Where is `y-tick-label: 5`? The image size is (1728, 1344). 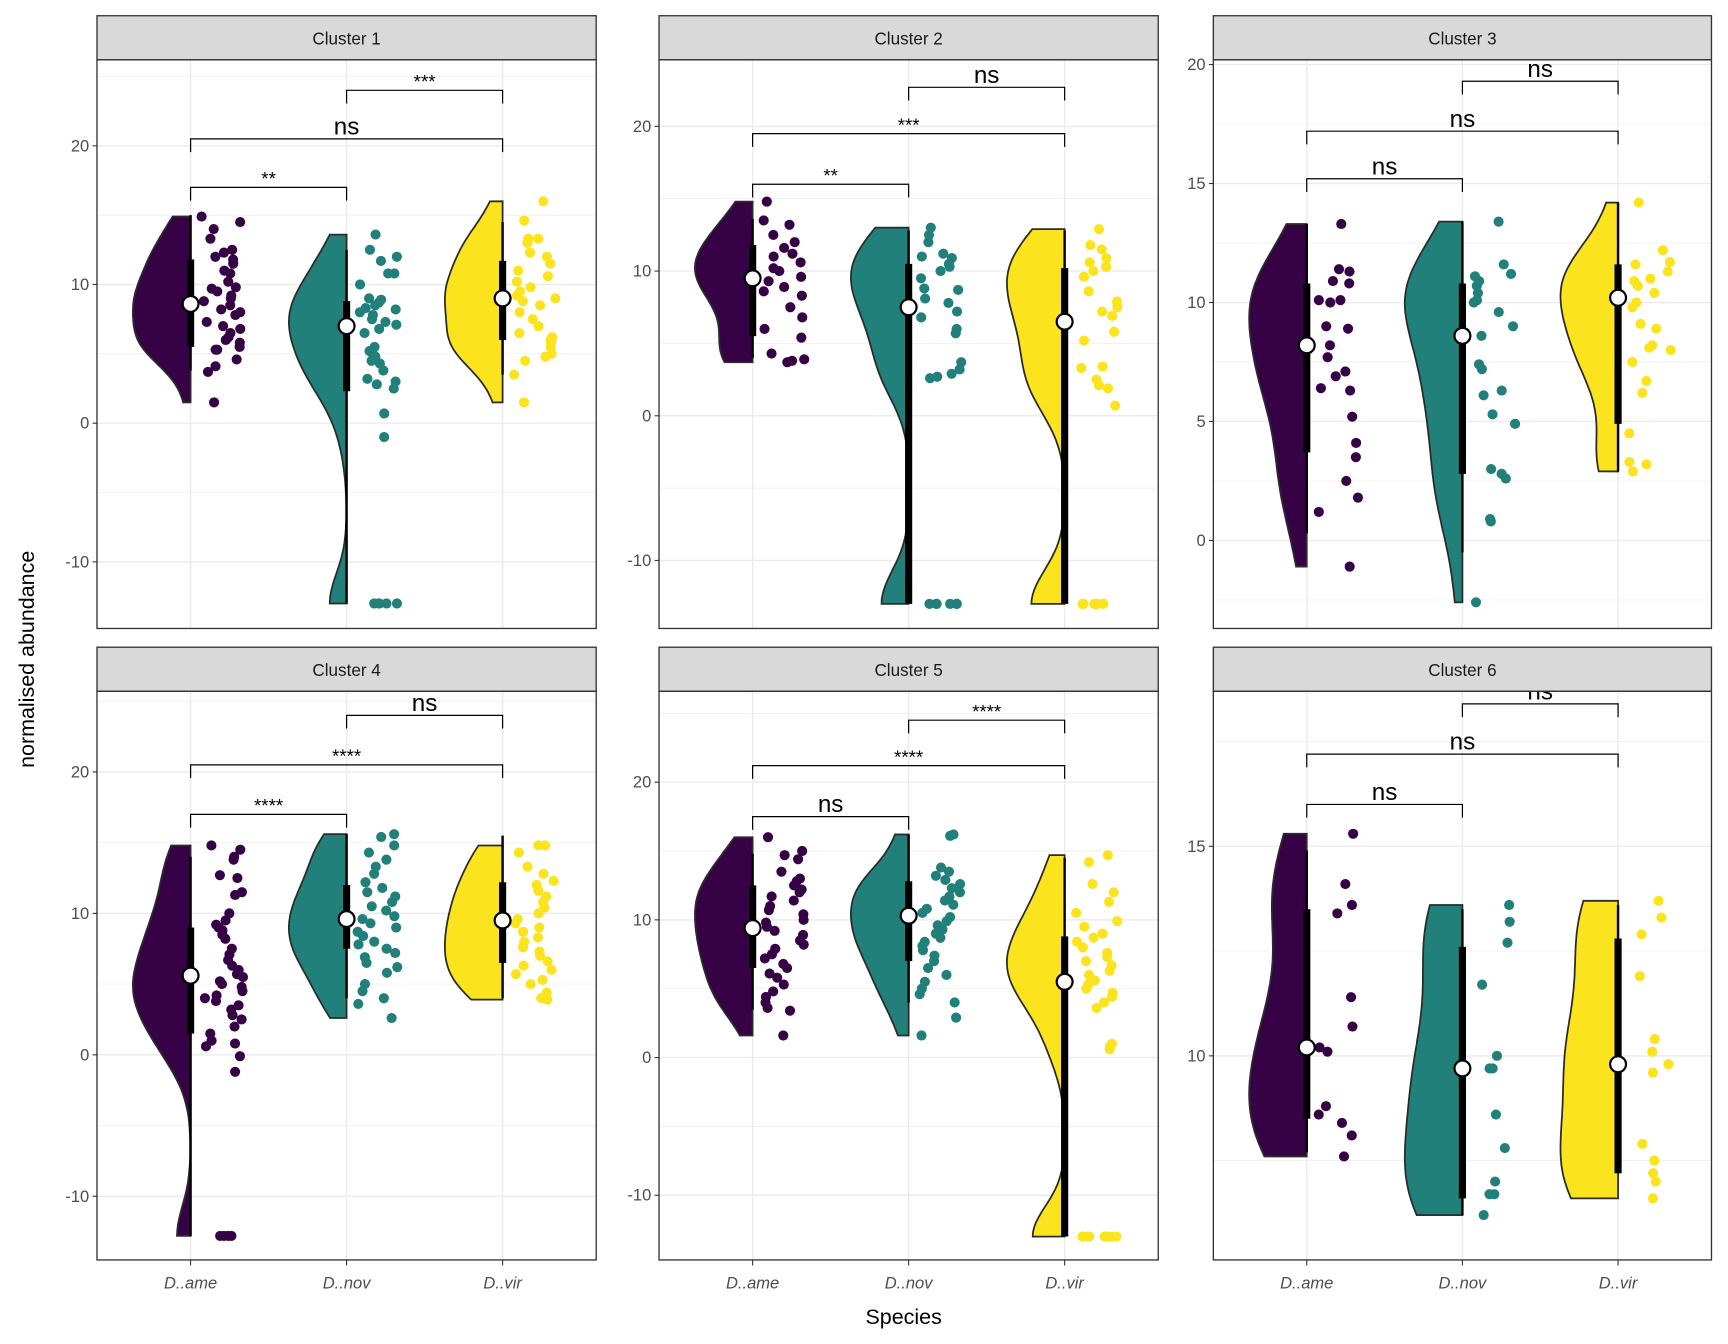
y-tick-label: 5 is located at coordinates (1200, 421).